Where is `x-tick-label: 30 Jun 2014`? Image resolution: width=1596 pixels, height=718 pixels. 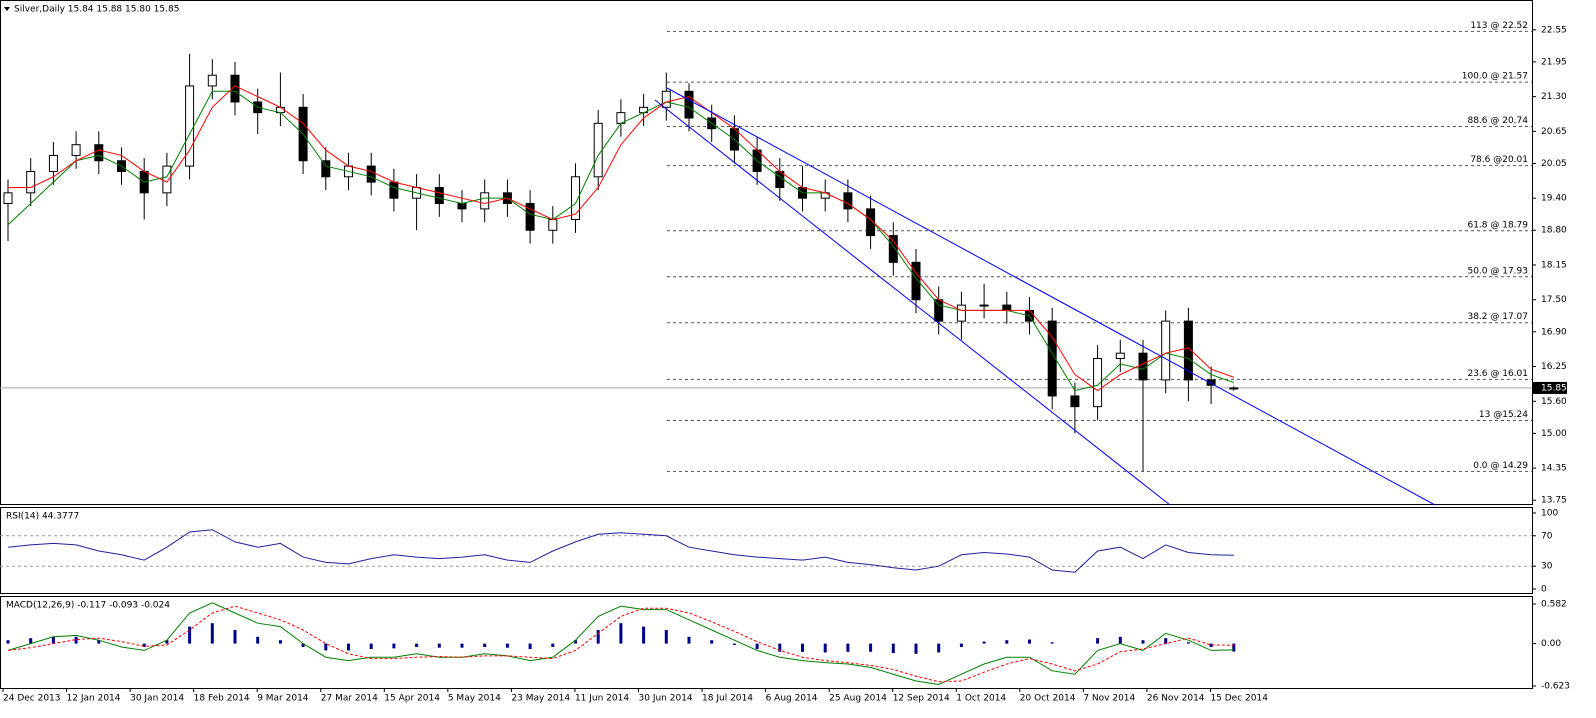
x-tick-label: 30 Jun 2014 is located at coordinates (666, 699).